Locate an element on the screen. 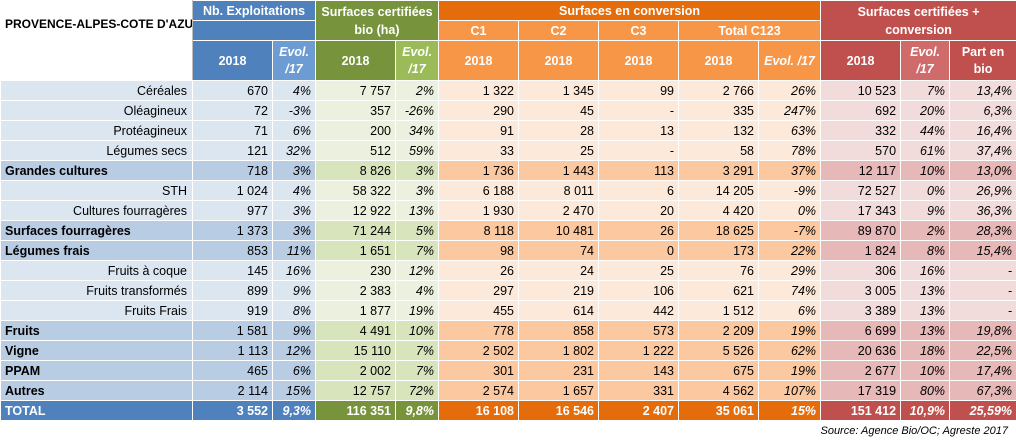  table-cell: 32% is located at coordinates (294, 150).